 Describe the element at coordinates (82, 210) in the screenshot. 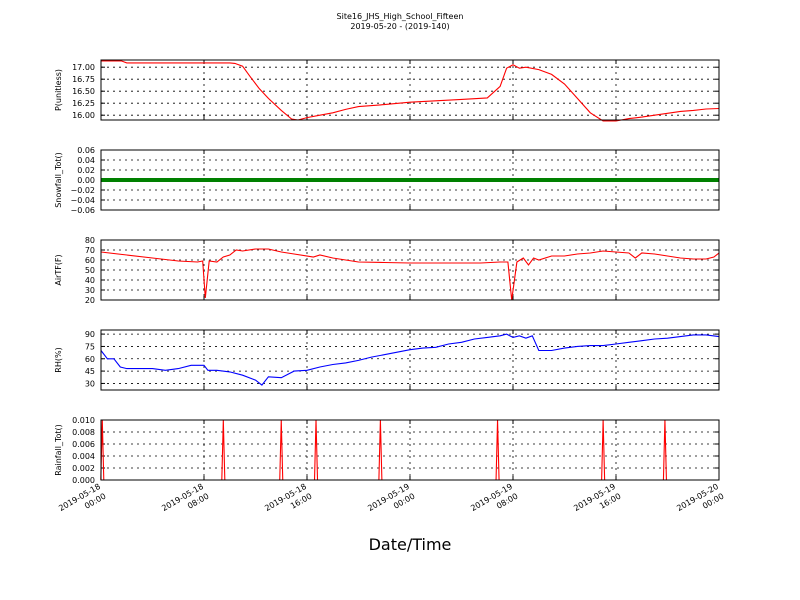

I see `y-tick-label: −0.06` at that location.